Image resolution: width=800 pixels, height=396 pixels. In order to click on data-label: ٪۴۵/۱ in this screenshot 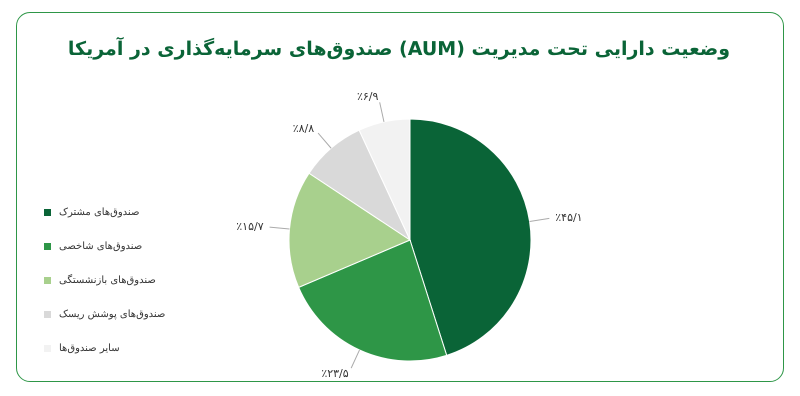, I will do `click(569, 217)`.